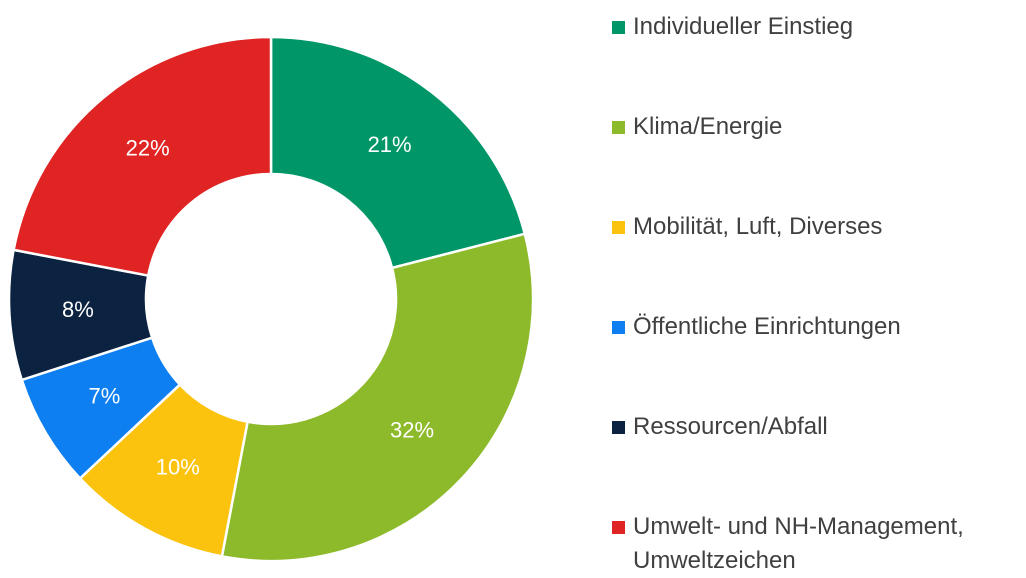  What do you see at coordinates (390, 144) in the screenshot?
I see `data-label: 21%` at bounding box center [390, 144].